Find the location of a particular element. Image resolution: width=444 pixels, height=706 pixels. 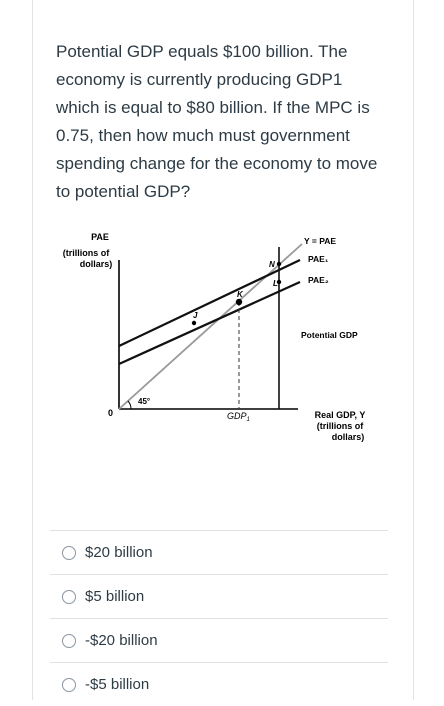

y-axis-label: PAE is located at coordinates (100, 237).